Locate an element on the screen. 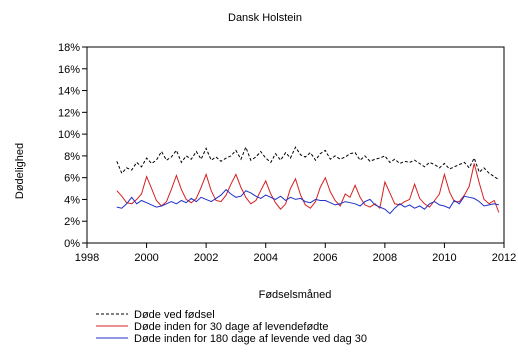  legend-label-1: Døde ved fødsel is located at coordinates (174, 315).